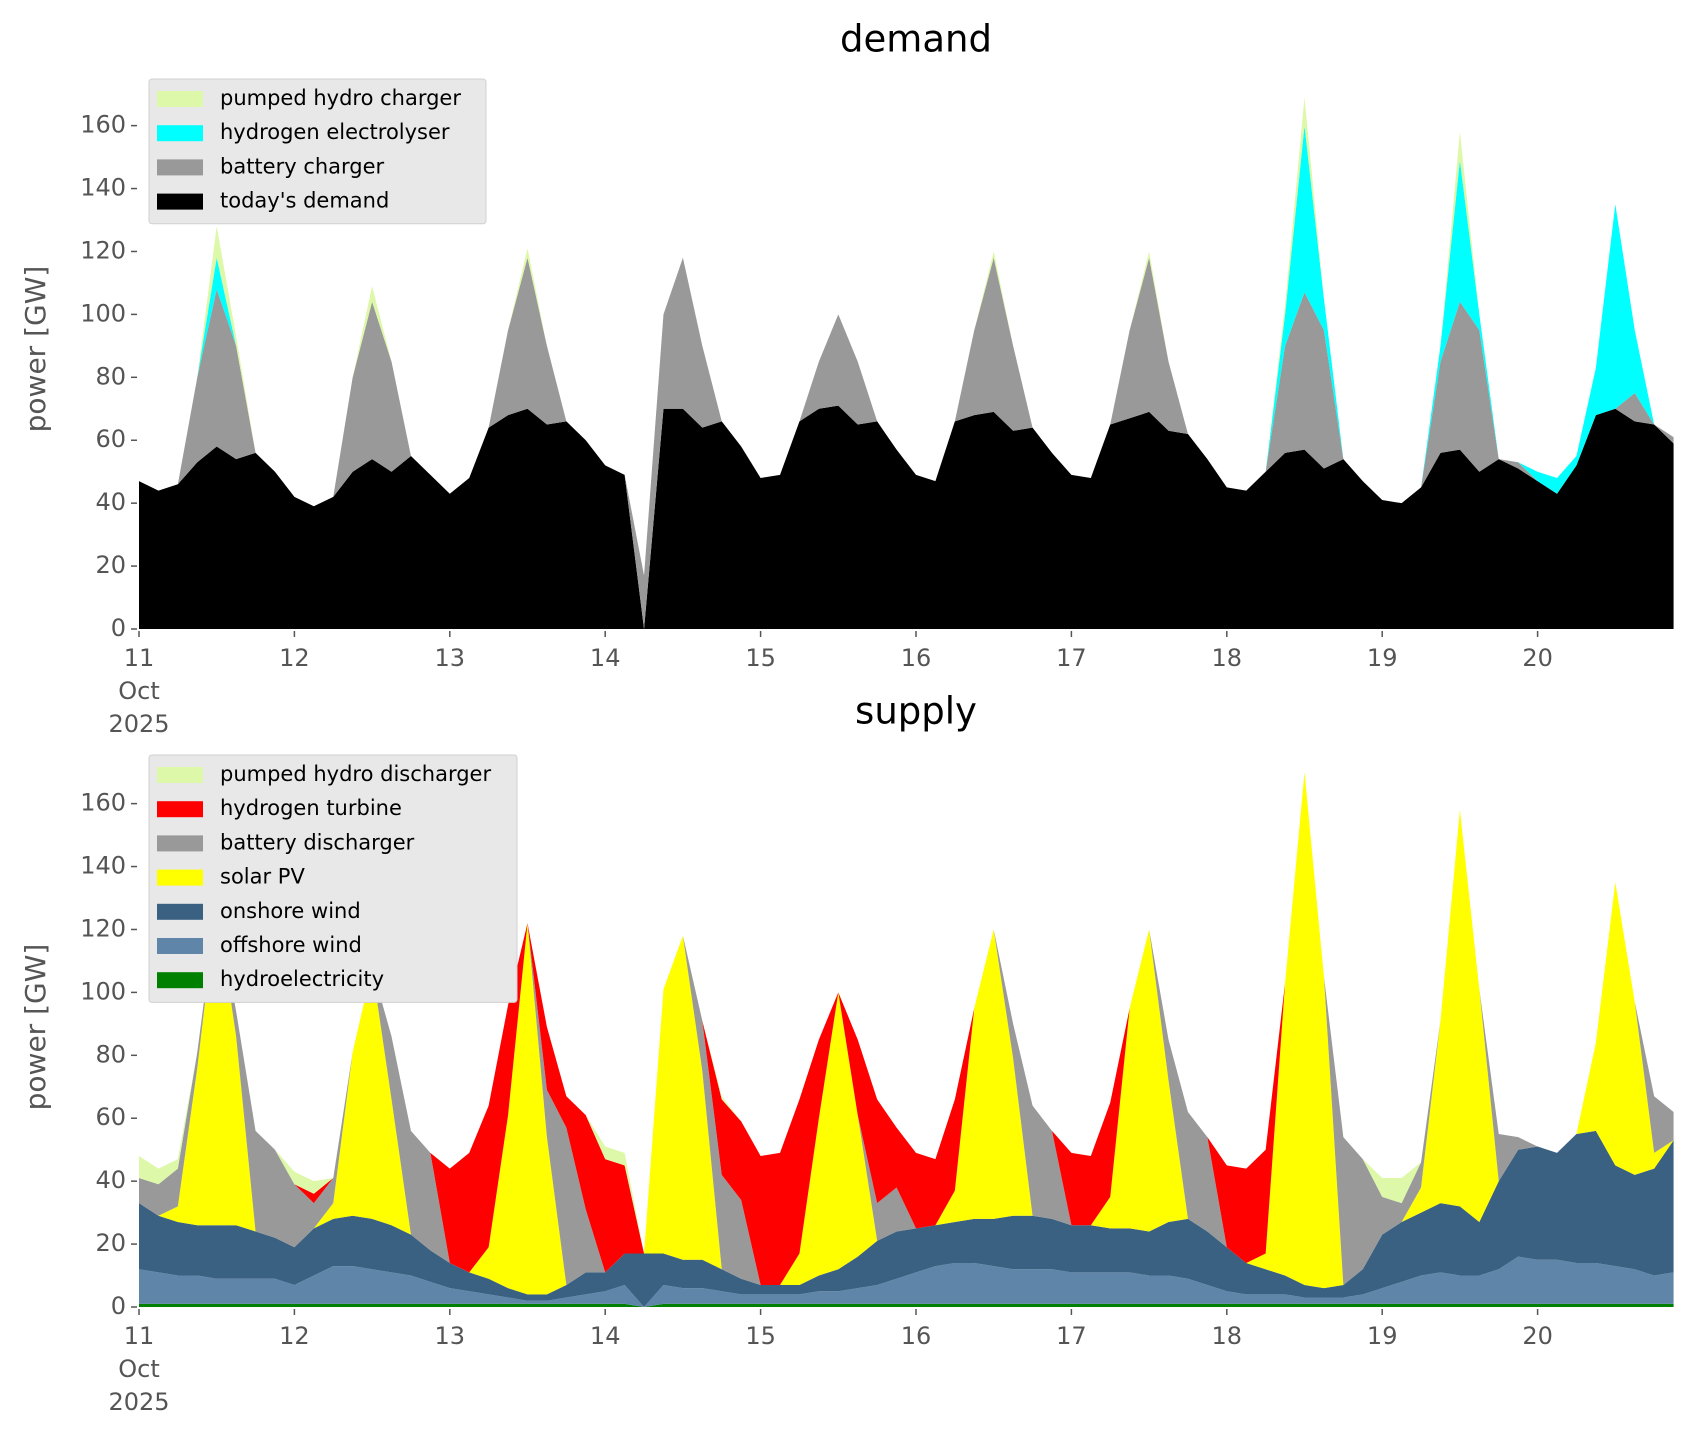  I want to click on legend-label: solar PV, so click(262, 877).